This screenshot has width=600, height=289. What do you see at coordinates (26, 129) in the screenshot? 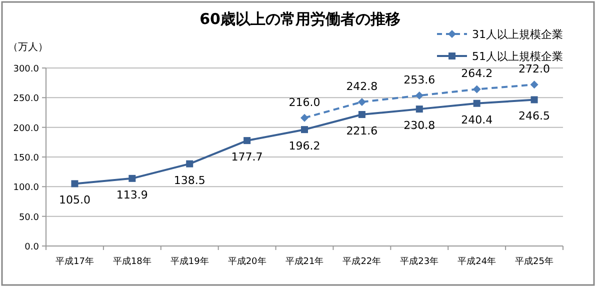
I see `y-tick-label: 200.0` at bounding box center [26, 129].